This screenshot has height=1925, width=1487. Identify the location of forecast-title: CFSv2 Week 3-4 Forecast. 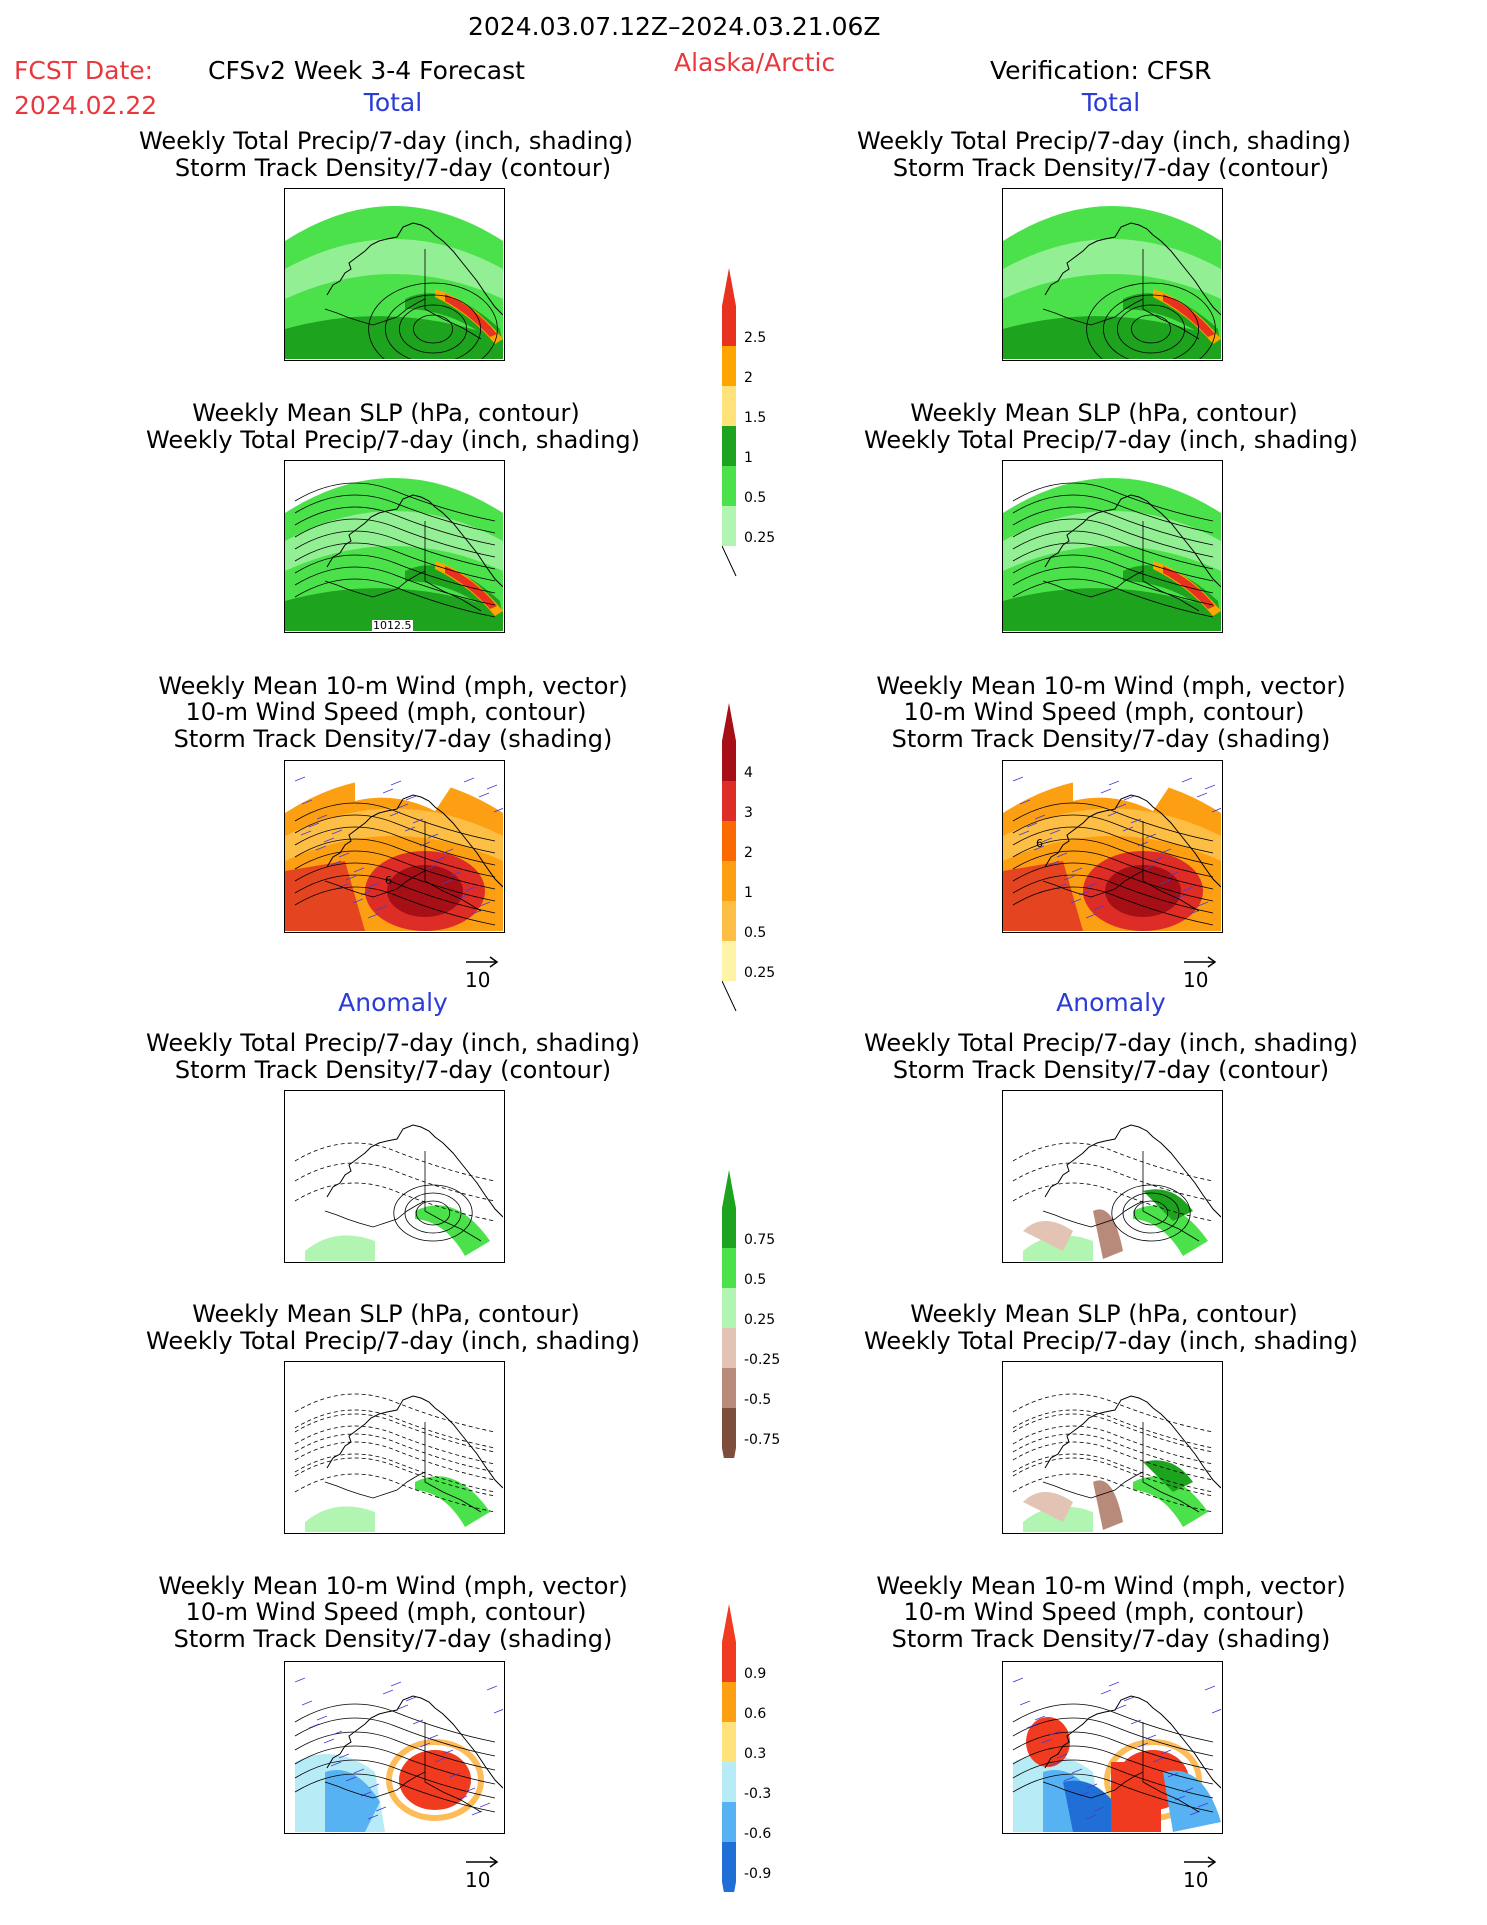
(366, 70).